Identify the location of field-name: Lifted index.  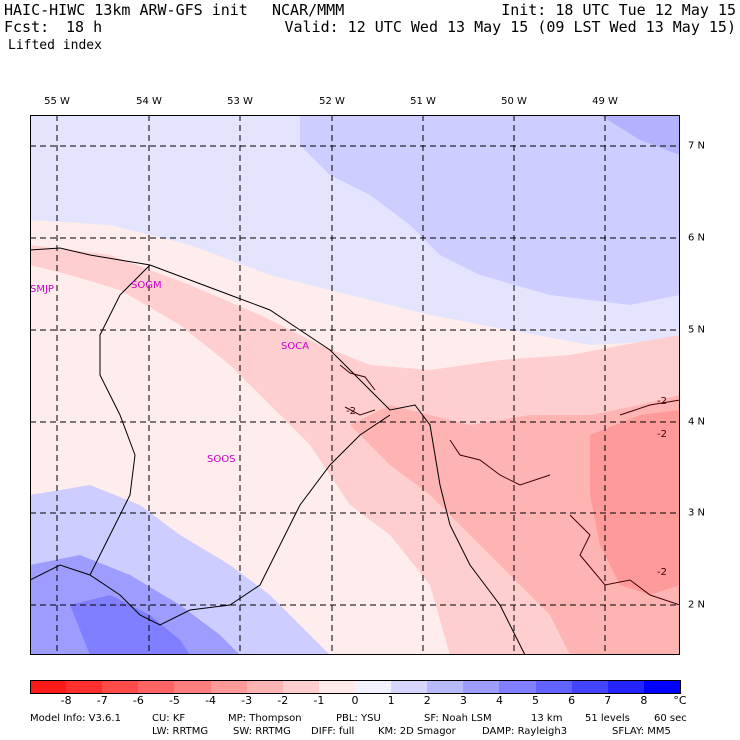
(55, 45).